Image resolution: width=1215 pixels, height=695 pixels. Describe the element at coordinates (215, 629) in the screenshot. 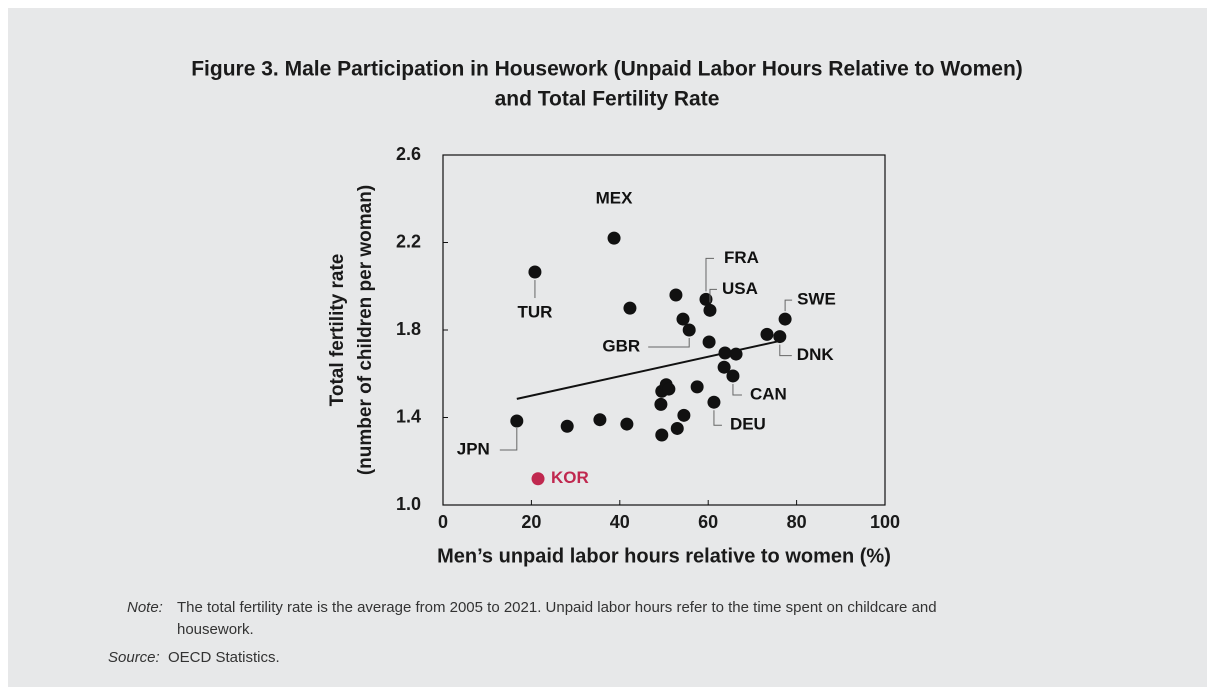

I see `note-text: housework.` at that location.